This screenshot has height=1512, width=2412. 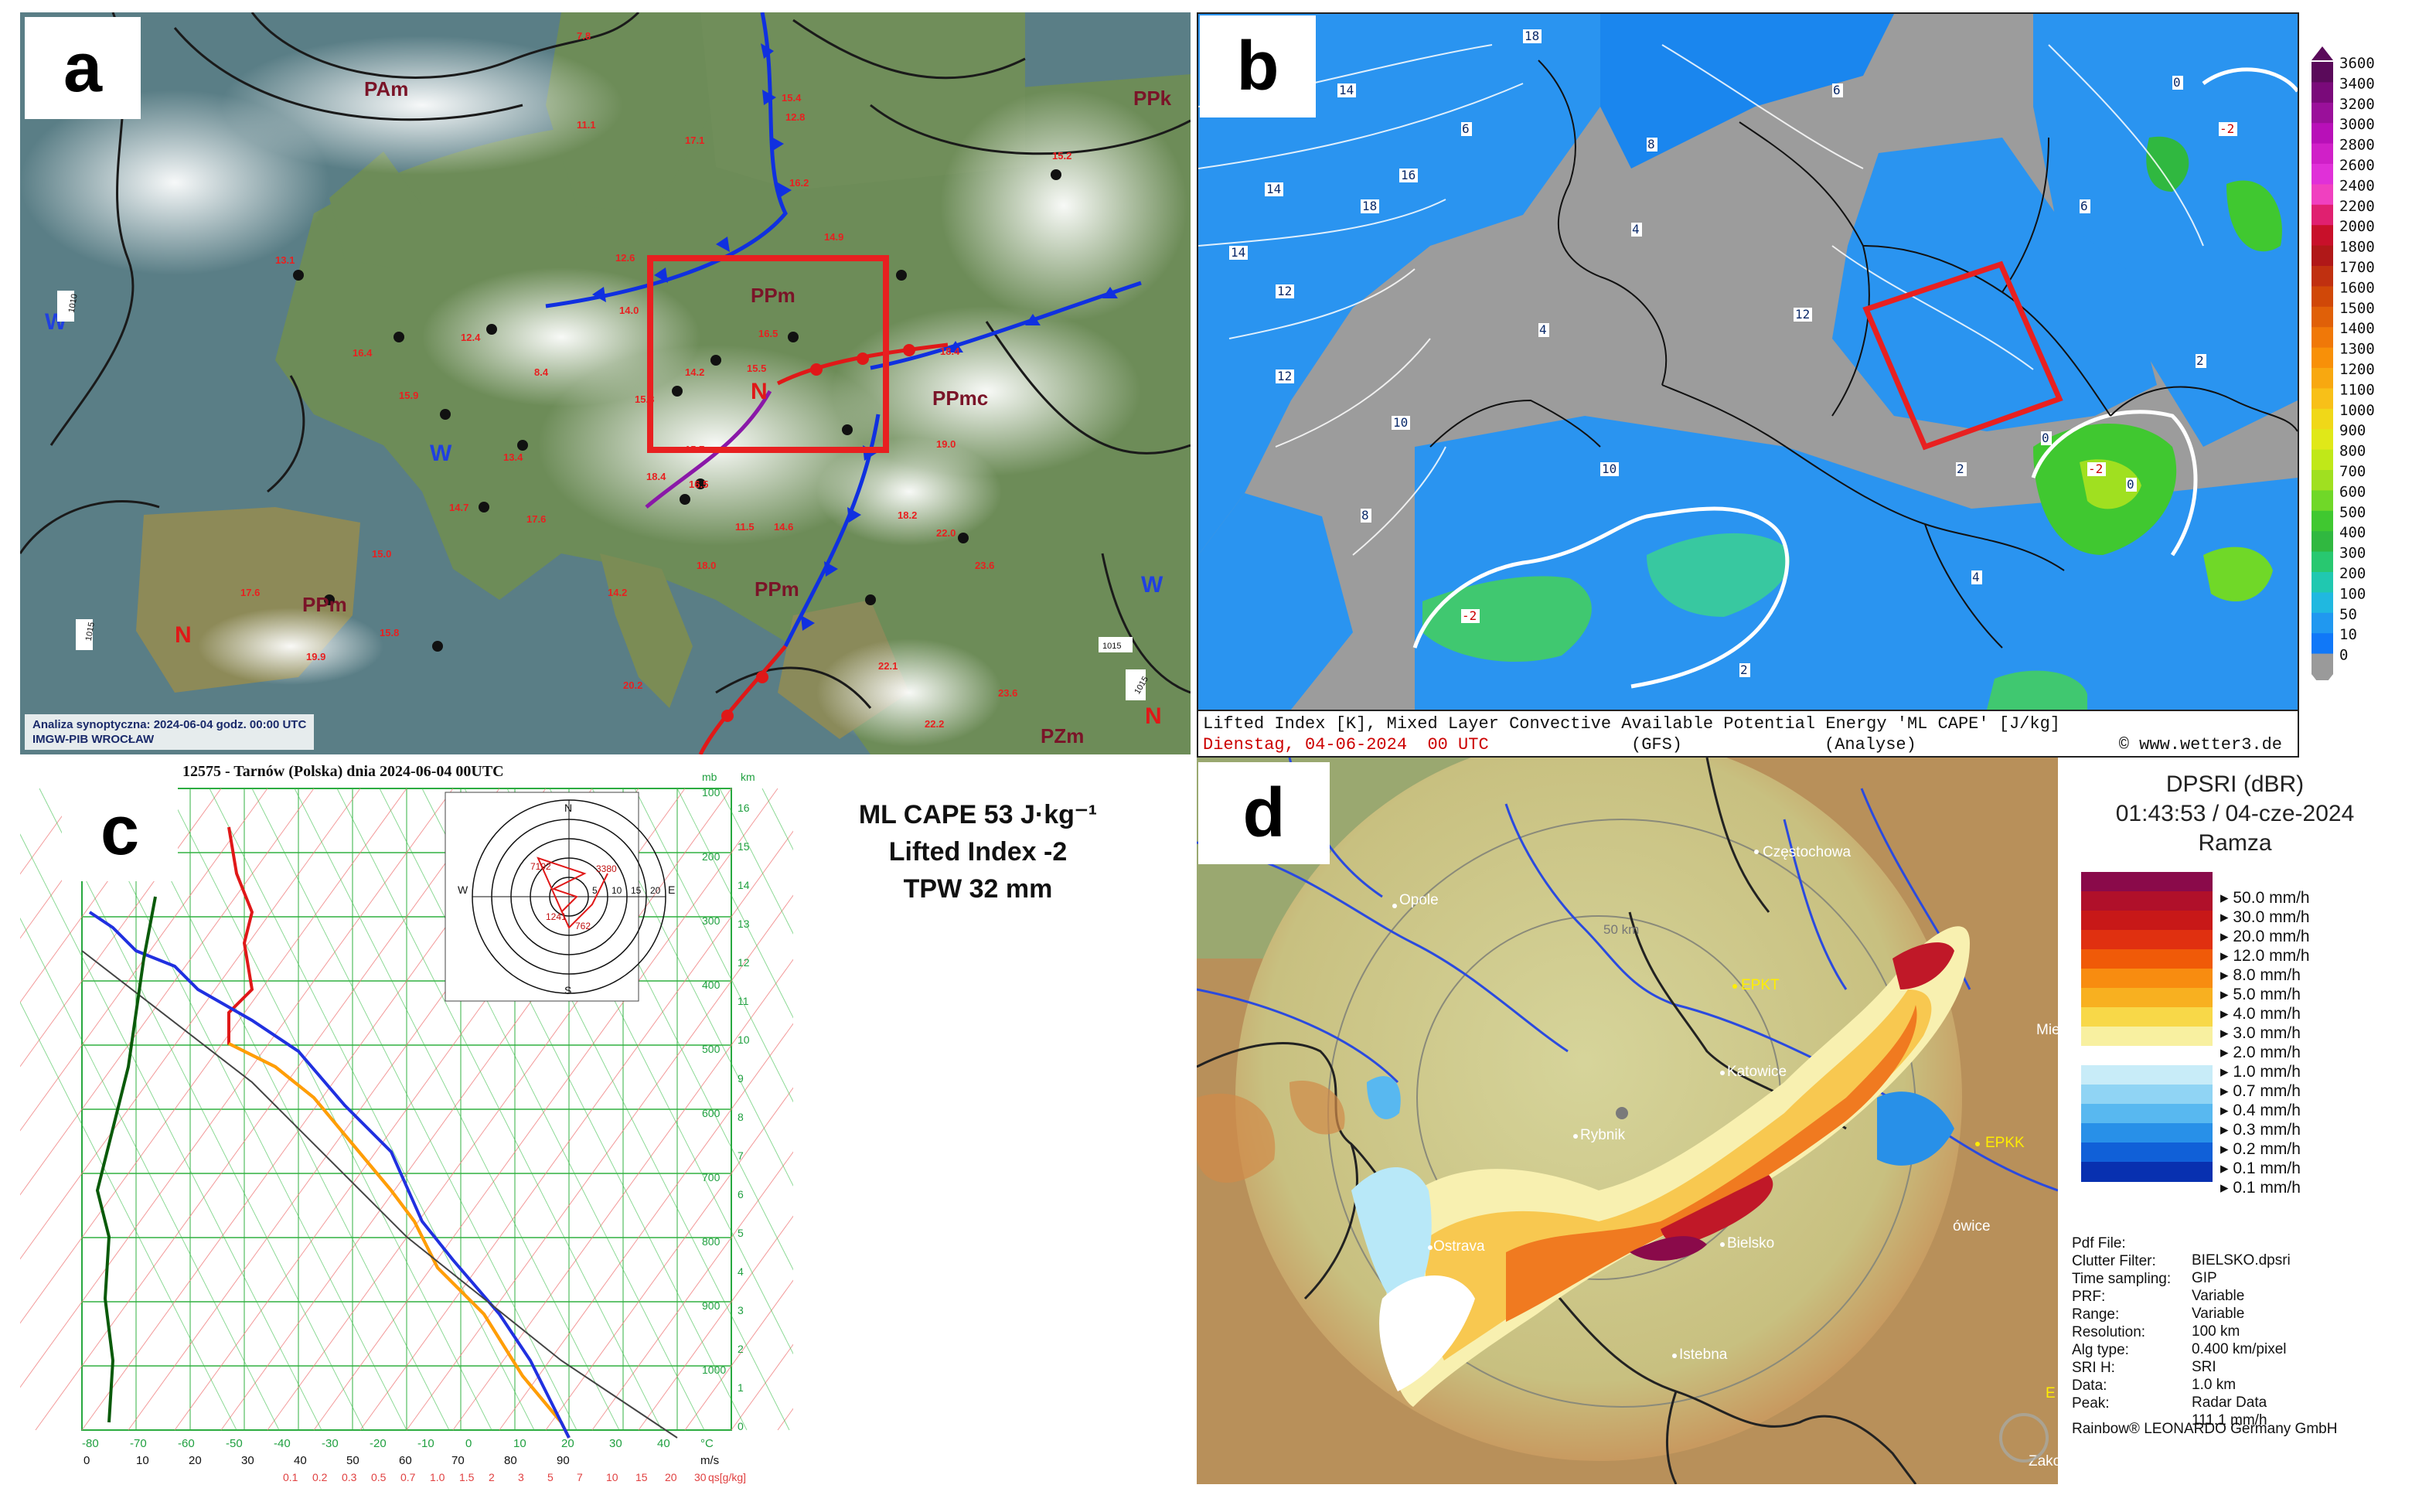 I want to click on pressure-tick: 200, so click(x=712, y=856).